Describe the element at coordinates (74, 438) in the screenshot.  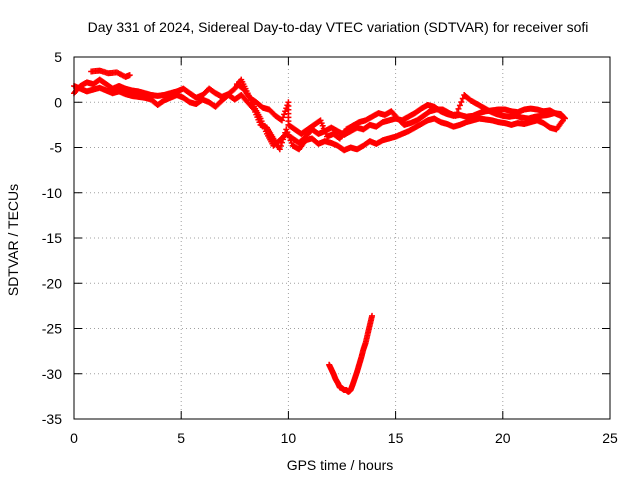
I see `x-tick-label: 0` at that location.